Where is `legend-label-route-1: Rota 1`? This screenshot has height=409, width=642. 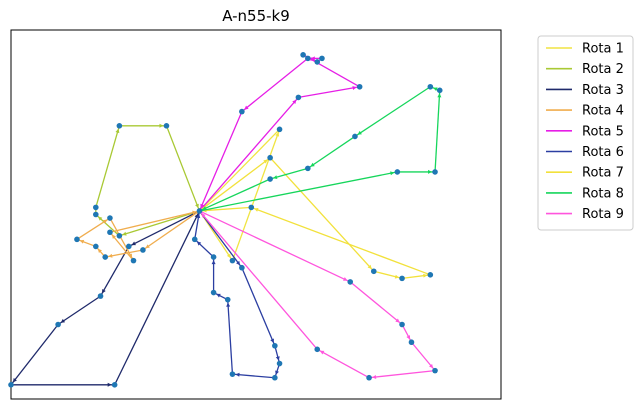 legend-label-route-1: Rota 1 is located at coordinates (603, 49).